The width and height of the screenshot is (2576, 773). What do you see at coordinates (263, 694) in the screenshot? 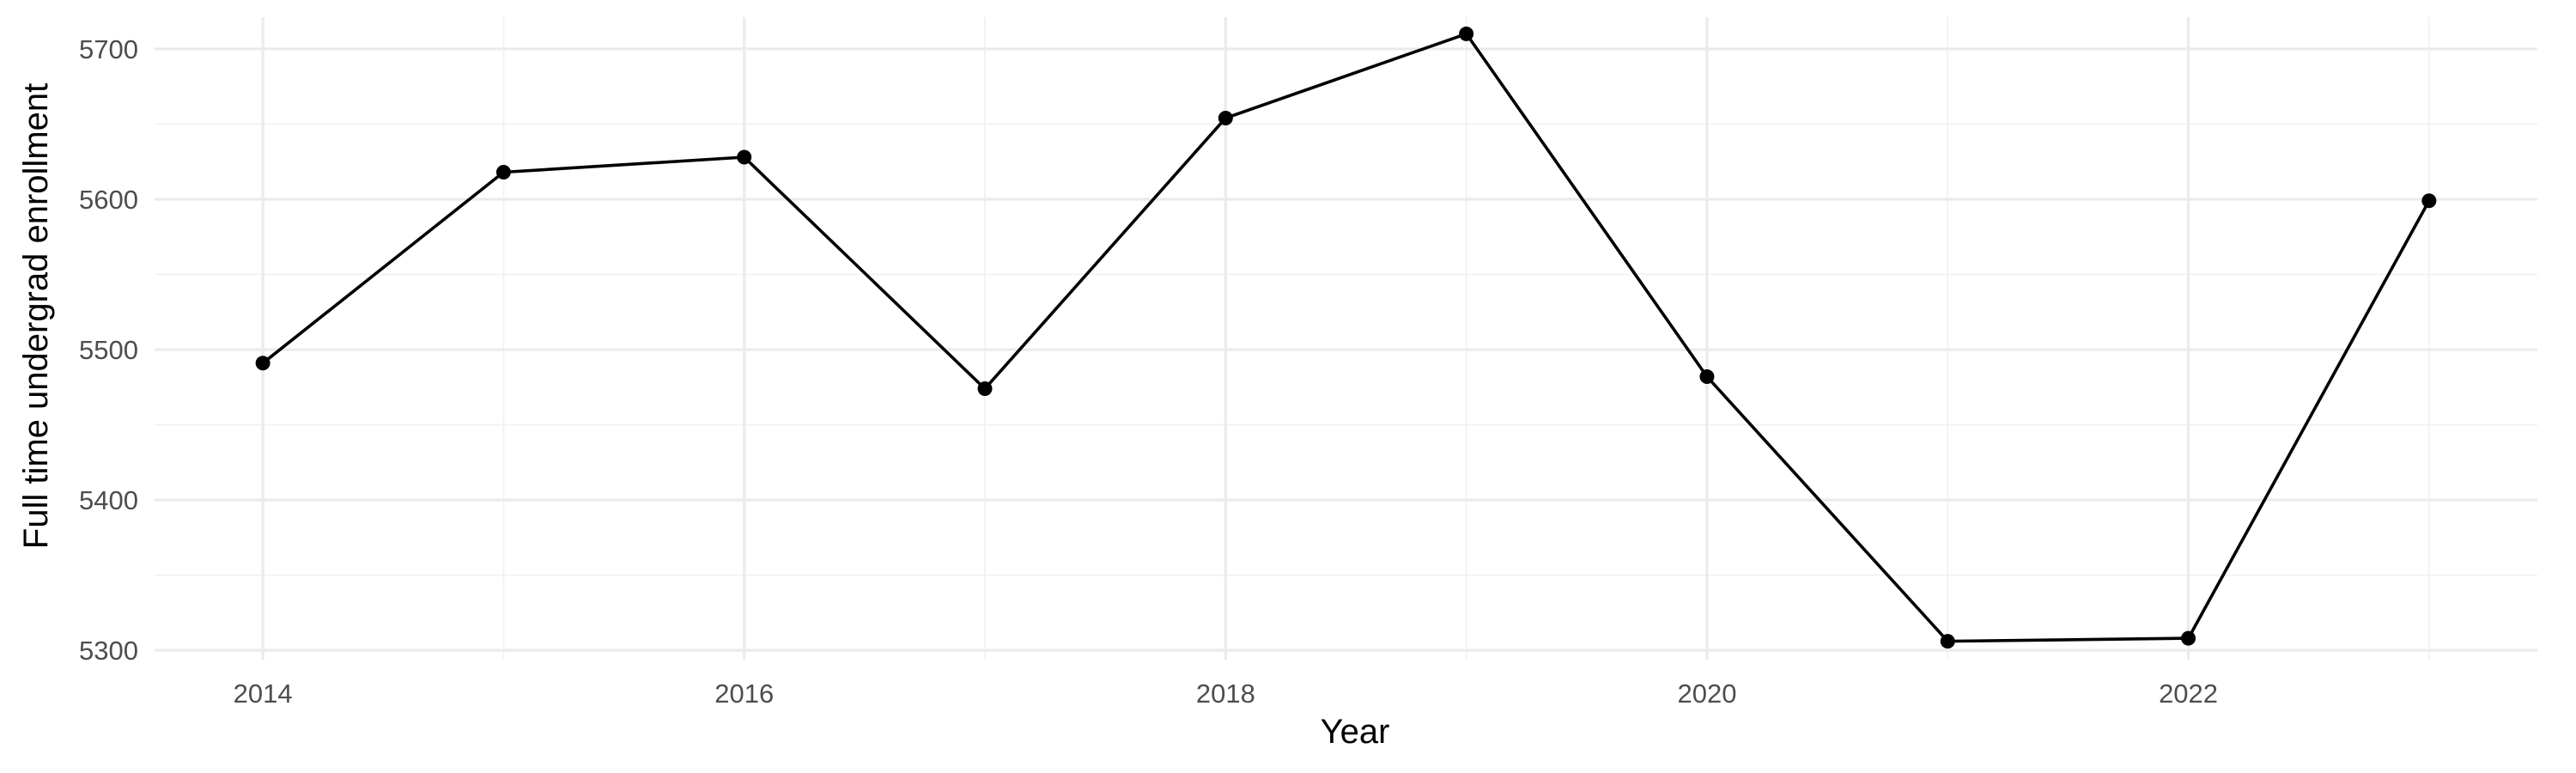
I see `x-tick-label: 2014` at bounding box center [263, 694].